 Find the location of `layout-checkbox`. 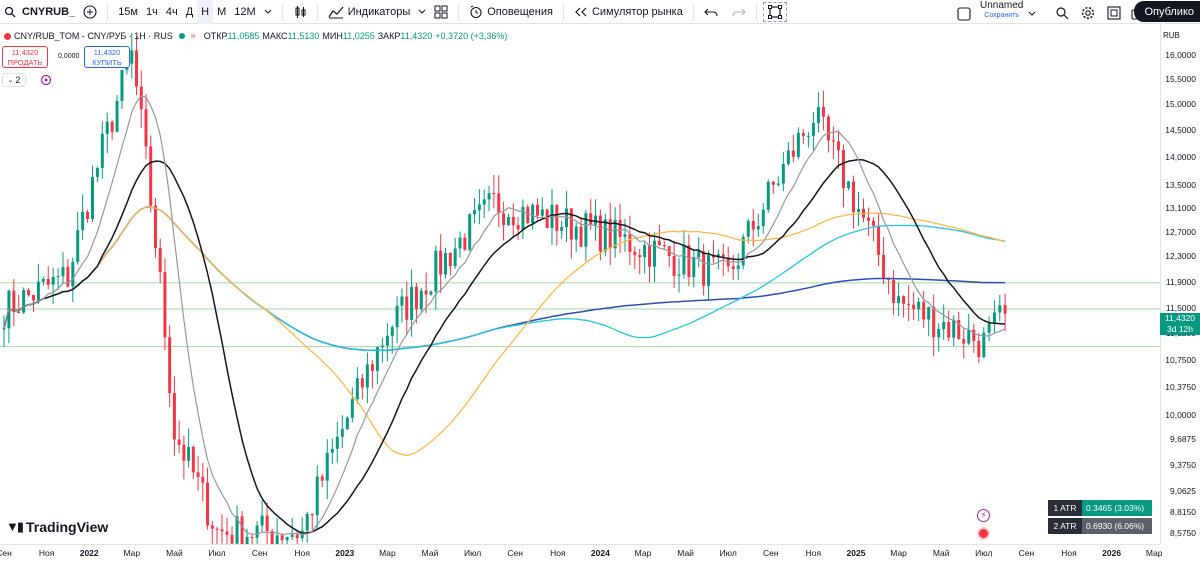

layout-checkbox is located at coordinates (964, 14).